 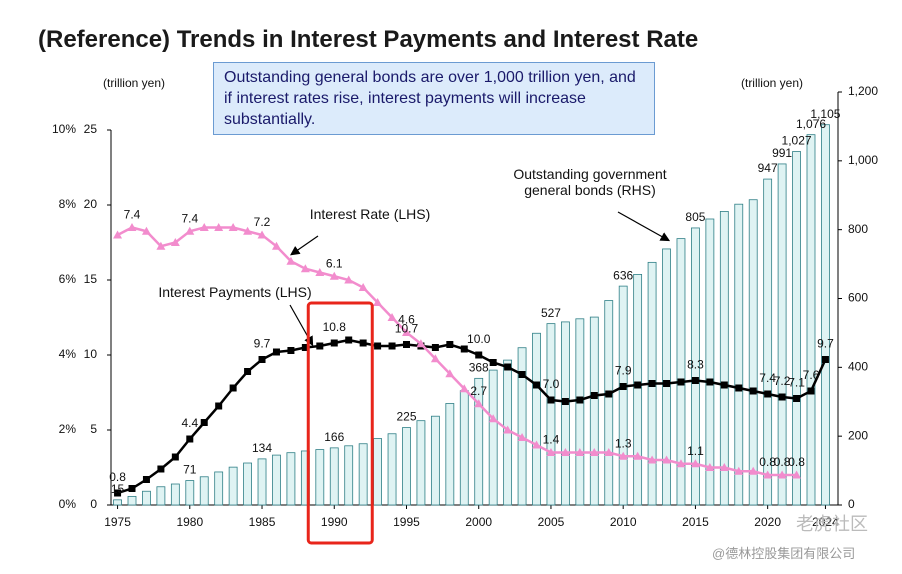 What do you see at coordinates (551, 384) in the screenshot?
I see `value-label: 7.0` at bounding box center [551, 384].